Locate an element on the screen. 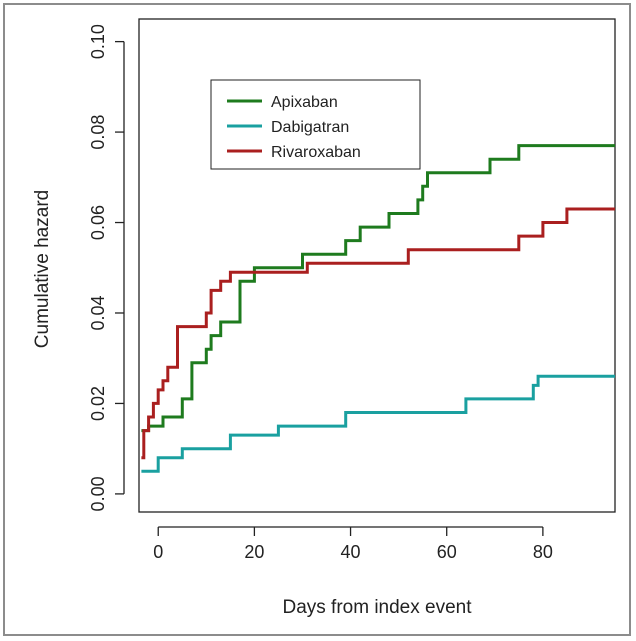  legend-label: Dabigatran is located at coordinates (310, 127).